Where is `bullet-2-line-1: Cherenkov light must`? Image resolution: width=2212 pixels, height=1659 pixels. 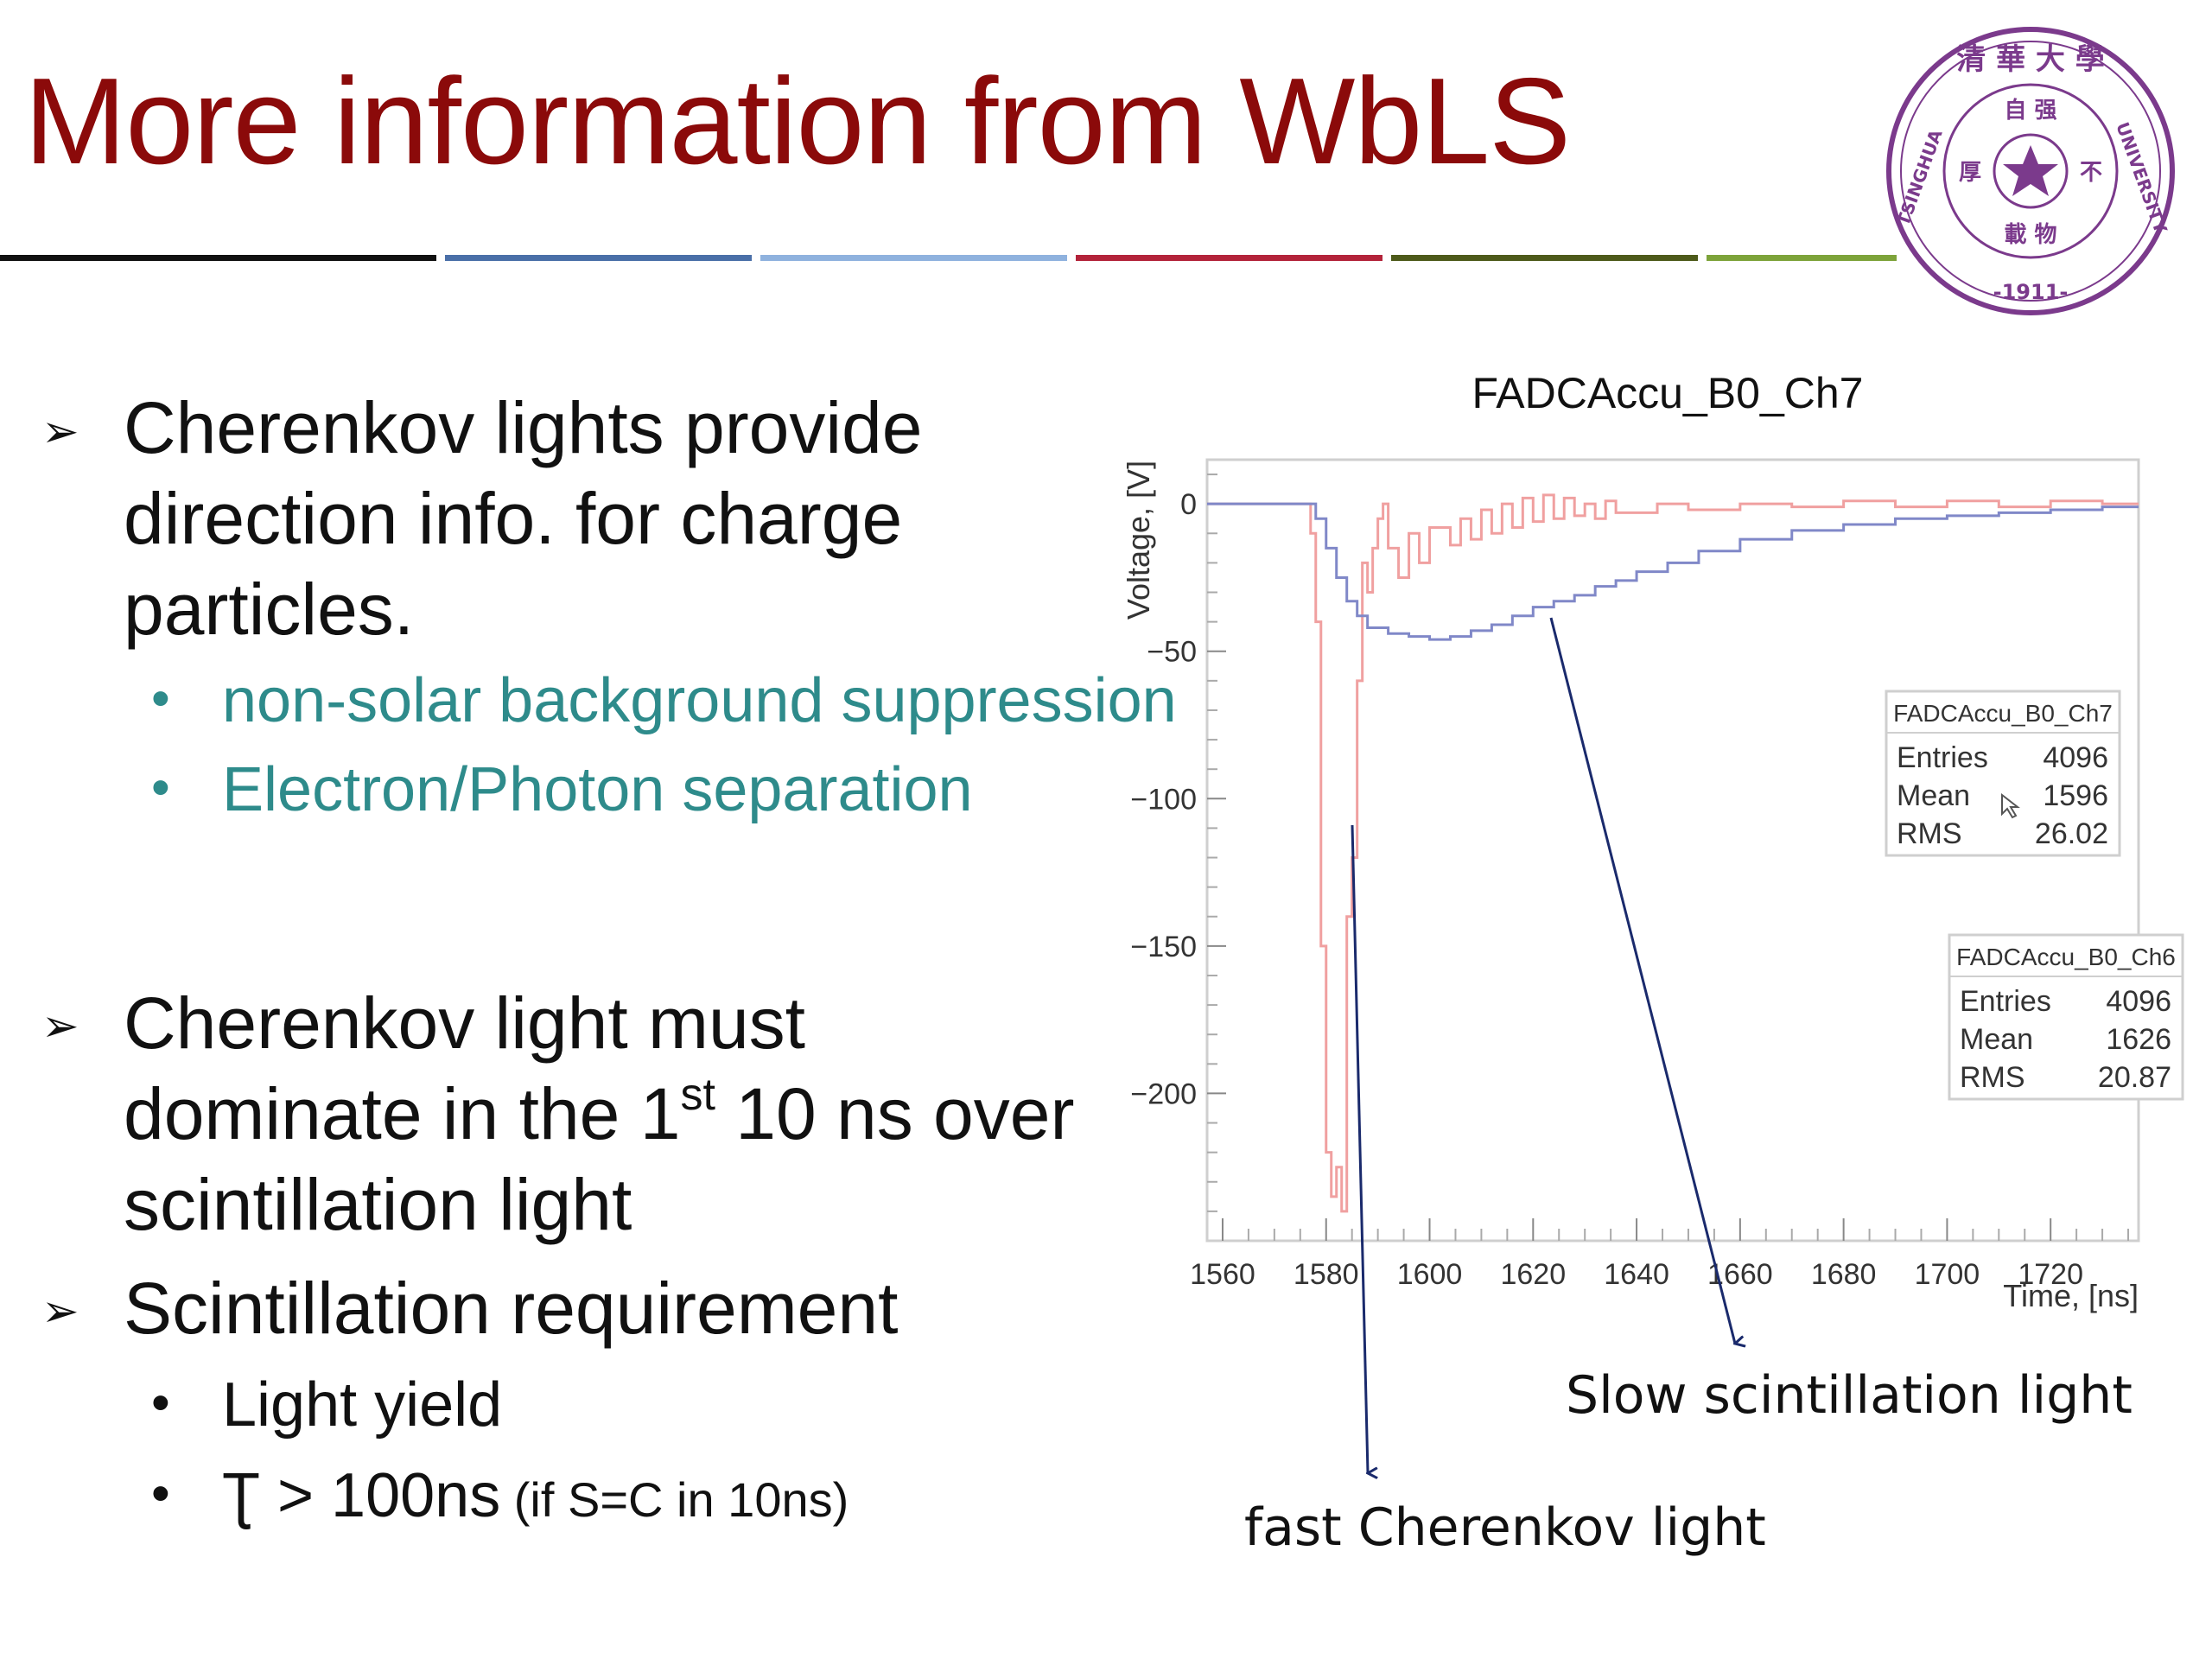
bullet-2-line-1: Cherenkov light must is located at coordinates (465, 1023).